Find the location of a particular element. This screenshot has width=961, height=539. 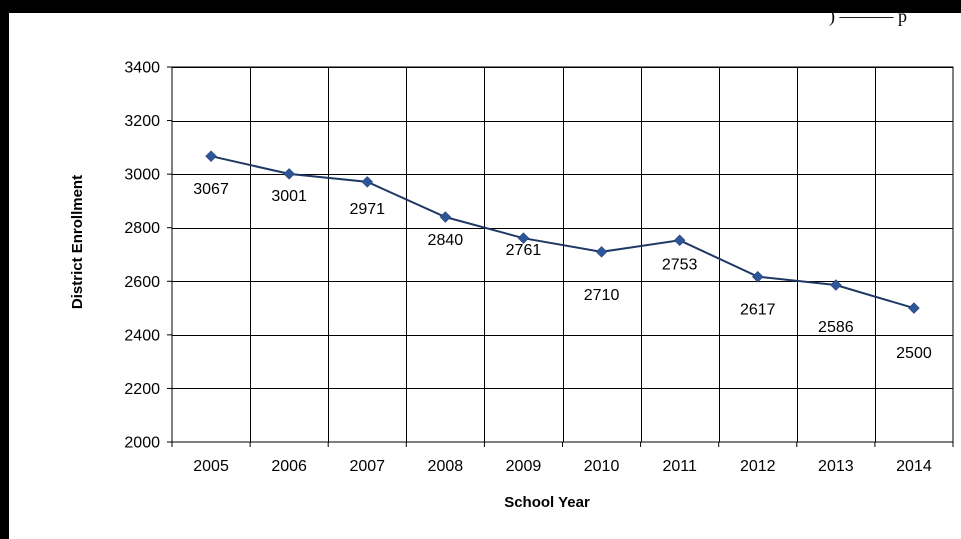

x-axis-title: School Year is located at coordinates (547, 502).